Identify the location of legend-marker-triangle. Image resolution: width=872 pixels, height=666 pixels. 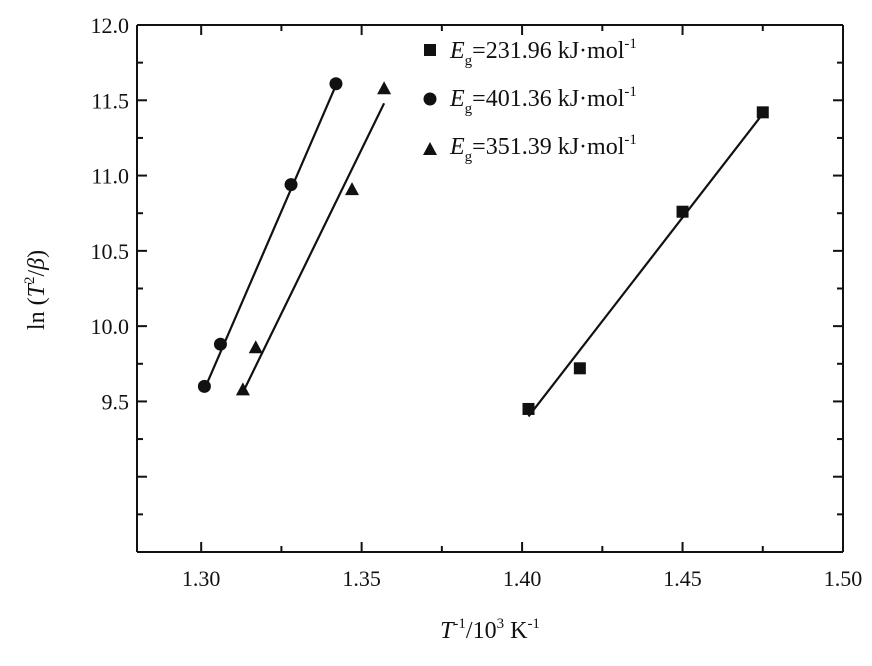
(430, 148).